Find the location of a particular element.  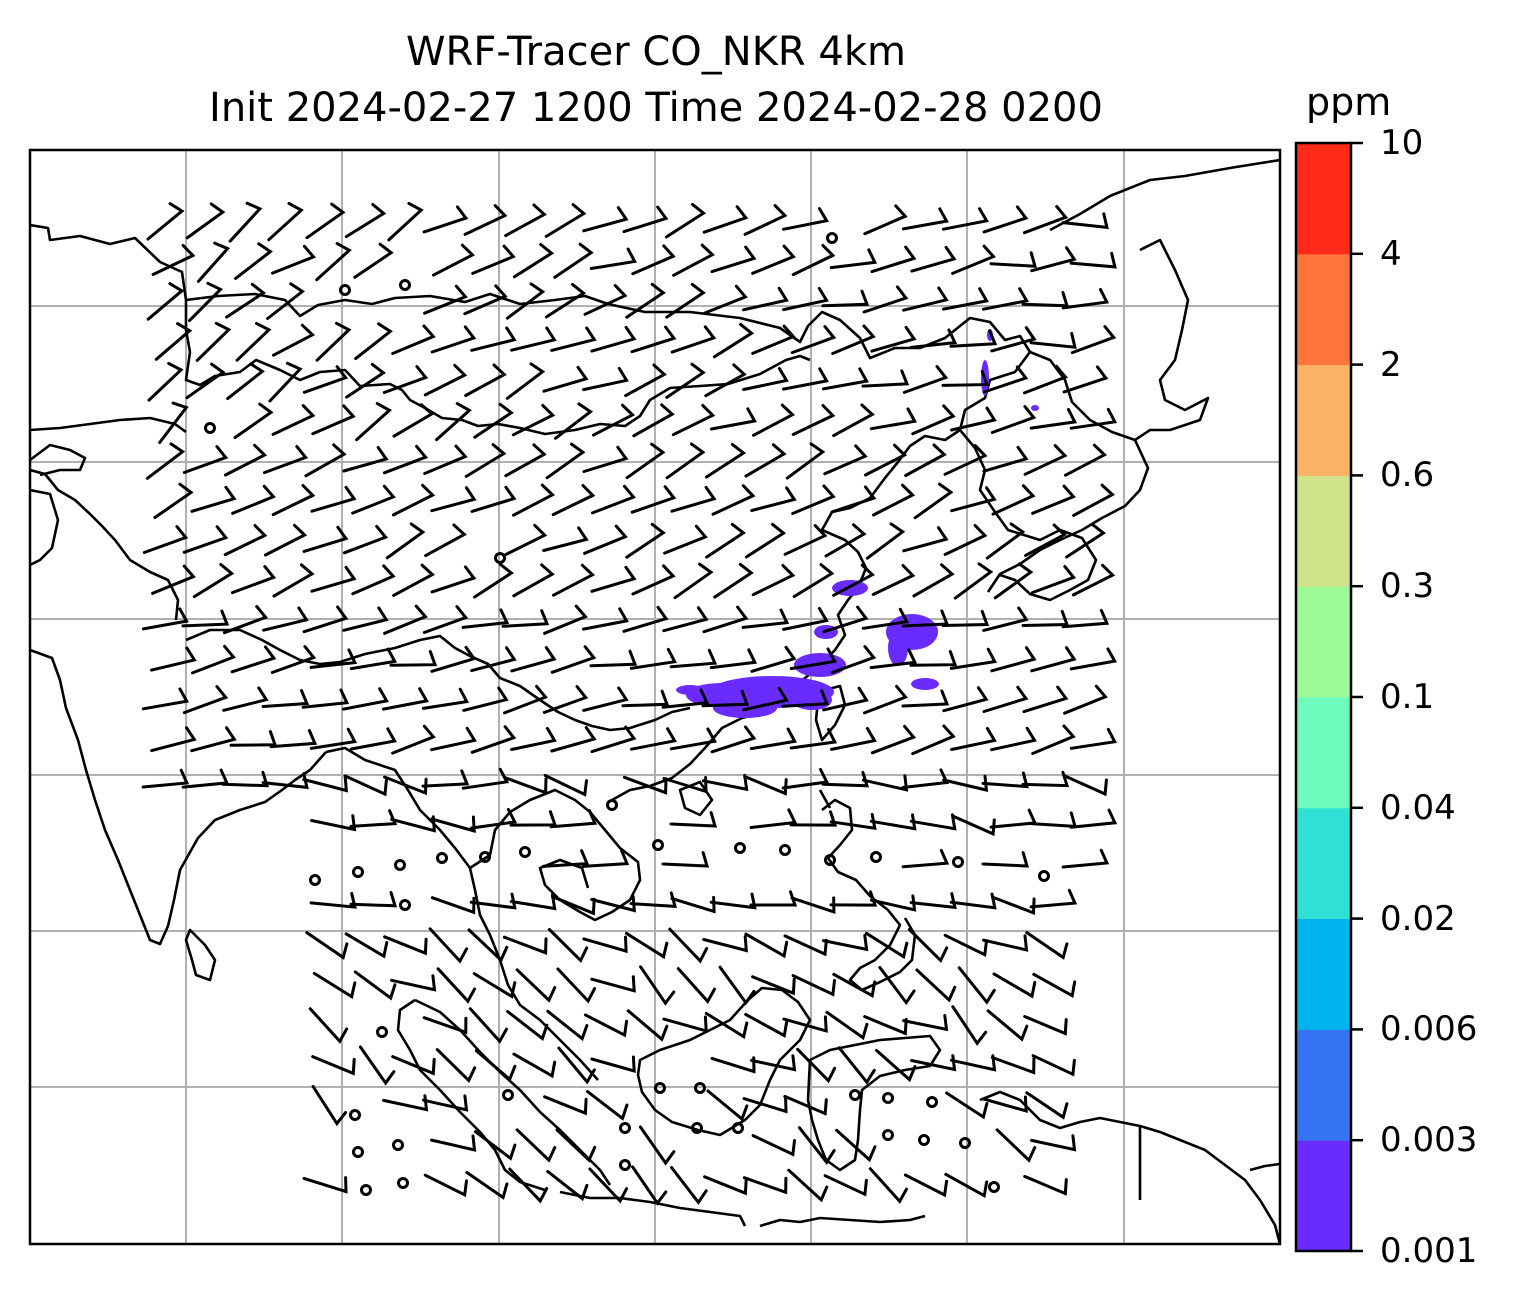

coastline-newguinea is located at coordinates (1129, 1167).